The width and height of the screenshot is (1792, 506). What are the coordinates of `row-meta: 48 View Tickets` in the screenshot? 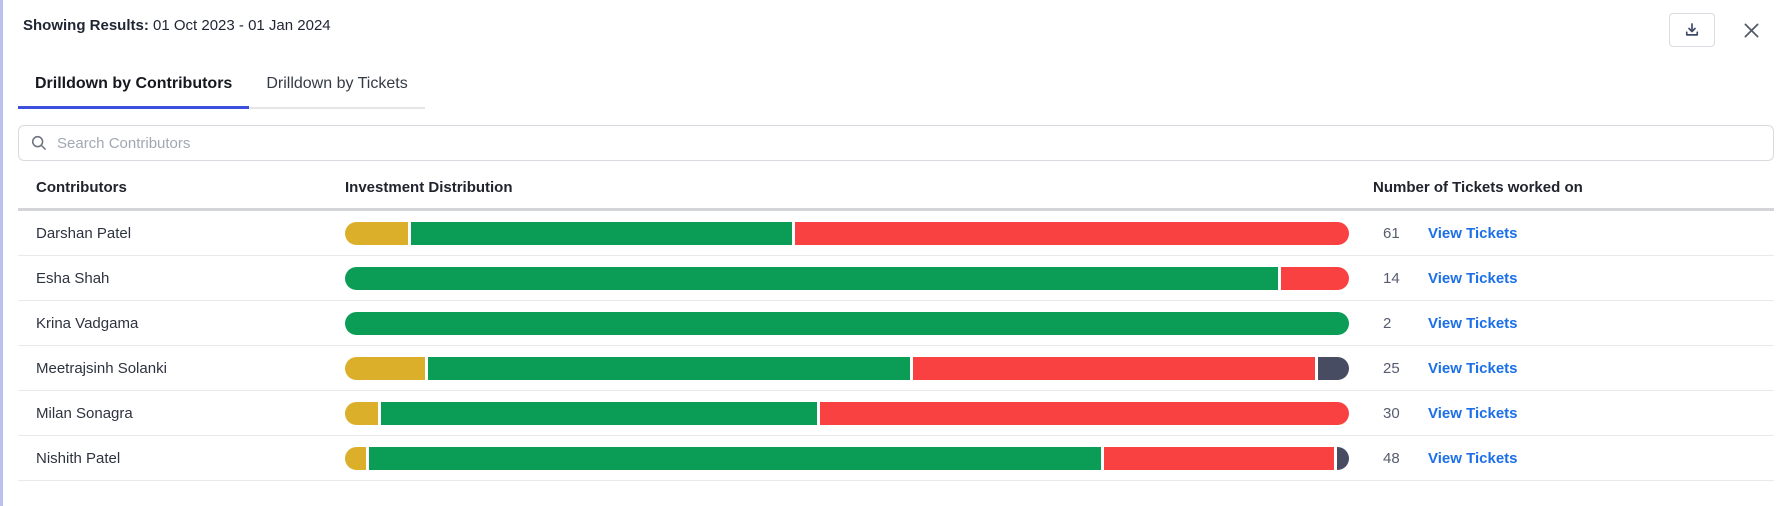 It's located at (1561, 458).